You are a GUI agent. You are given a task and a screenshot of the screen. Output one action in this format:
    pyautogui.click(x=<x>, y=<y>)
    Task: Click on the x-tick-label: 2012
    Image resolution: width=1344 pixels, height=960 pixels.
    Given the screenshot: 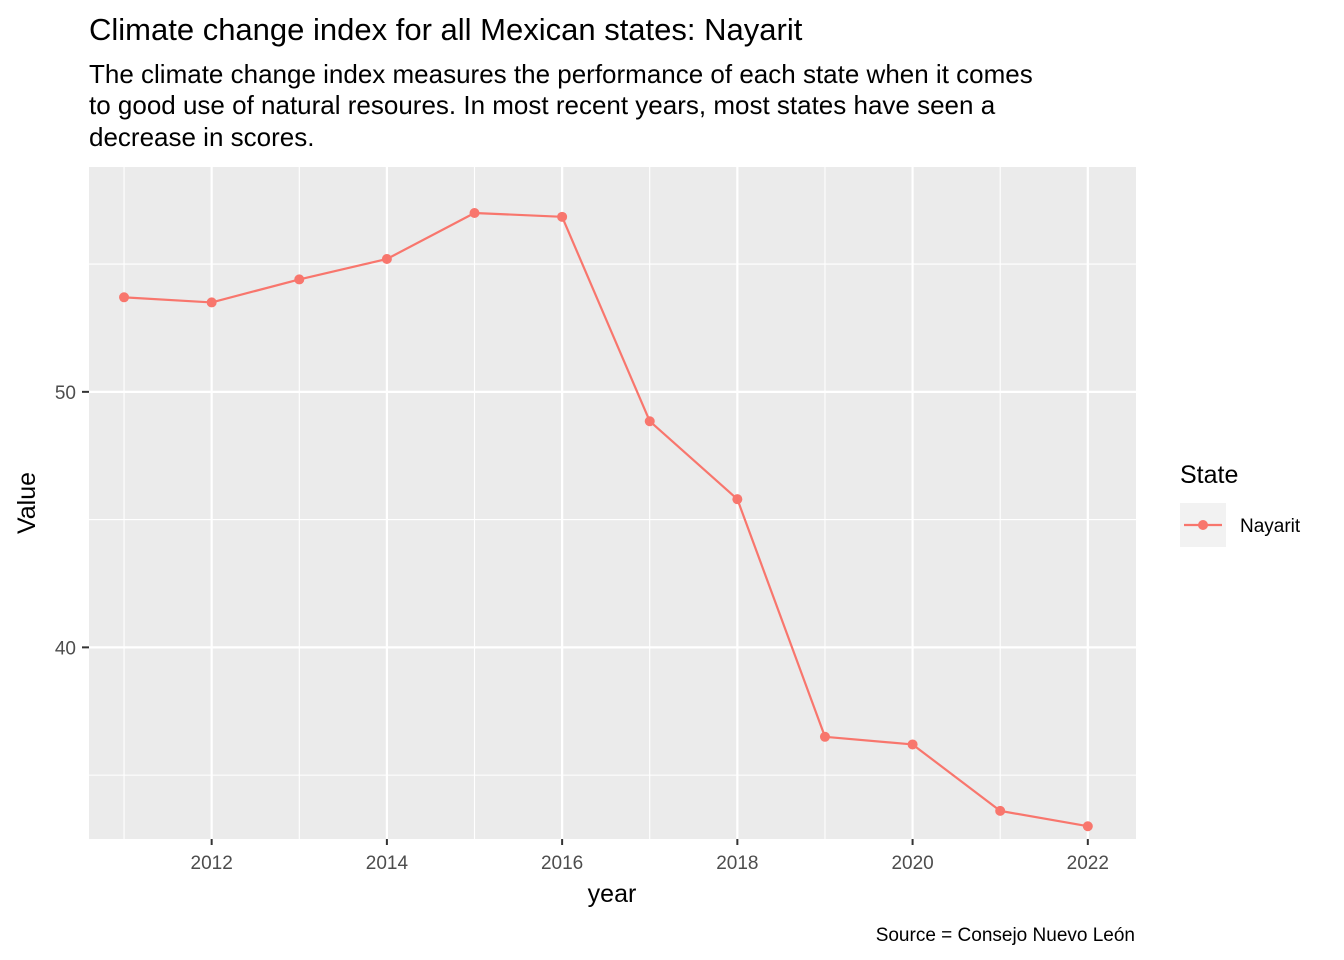 What is the action you would take?
    pyautogui.click(x=212, y=863)
    